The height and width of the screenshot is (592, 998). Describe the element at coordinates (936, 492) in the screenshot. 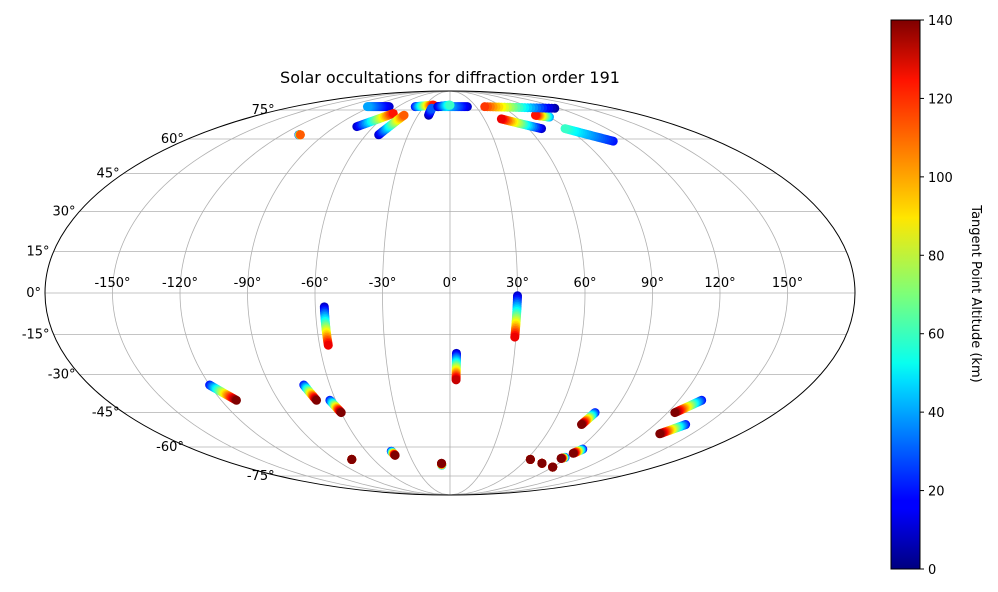

I see `colorbar-tick-label: 20` at that location.